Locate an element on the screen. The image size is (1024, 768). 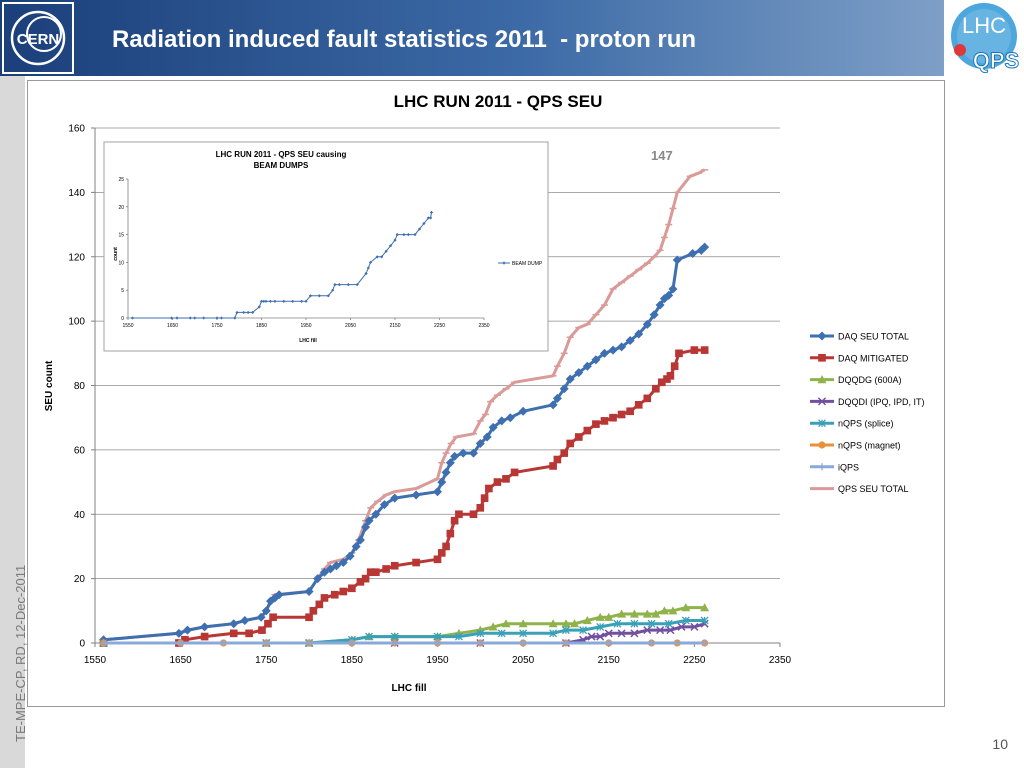
legend-item-daq-mitigated: DAQ MITIGATED is located at coordinates (859, 358).